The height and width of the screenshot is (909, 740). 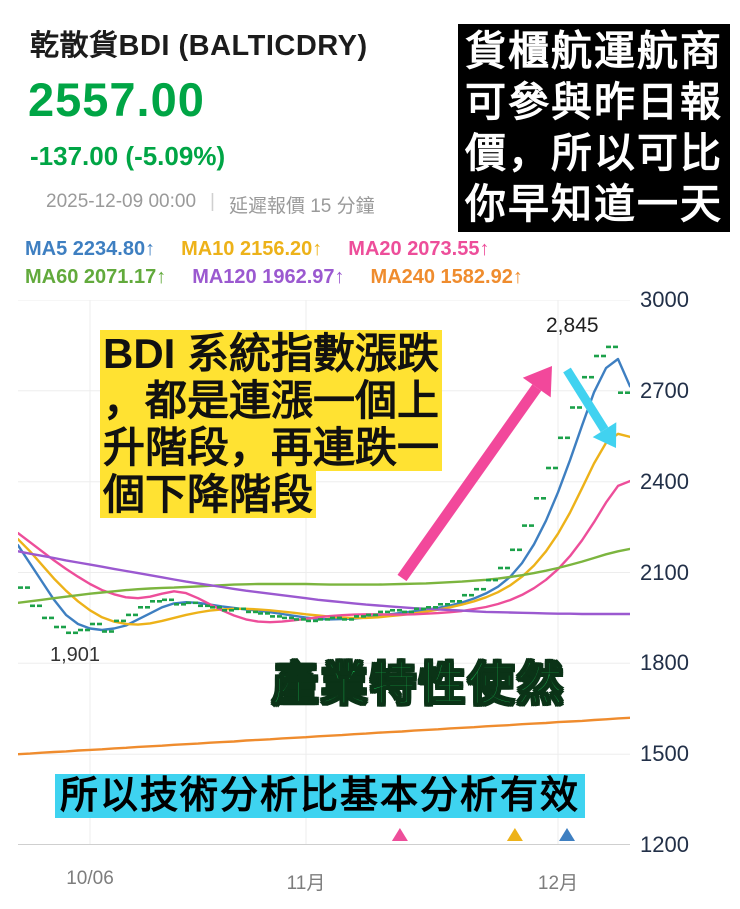 What do you see at coordinates (594, 128) in the screenshot?
I see `annotation-black-box: 貨櫃航運航商 可參與昨日報 價，所以可比 你早知道一天` at bounding box center [594, 128].